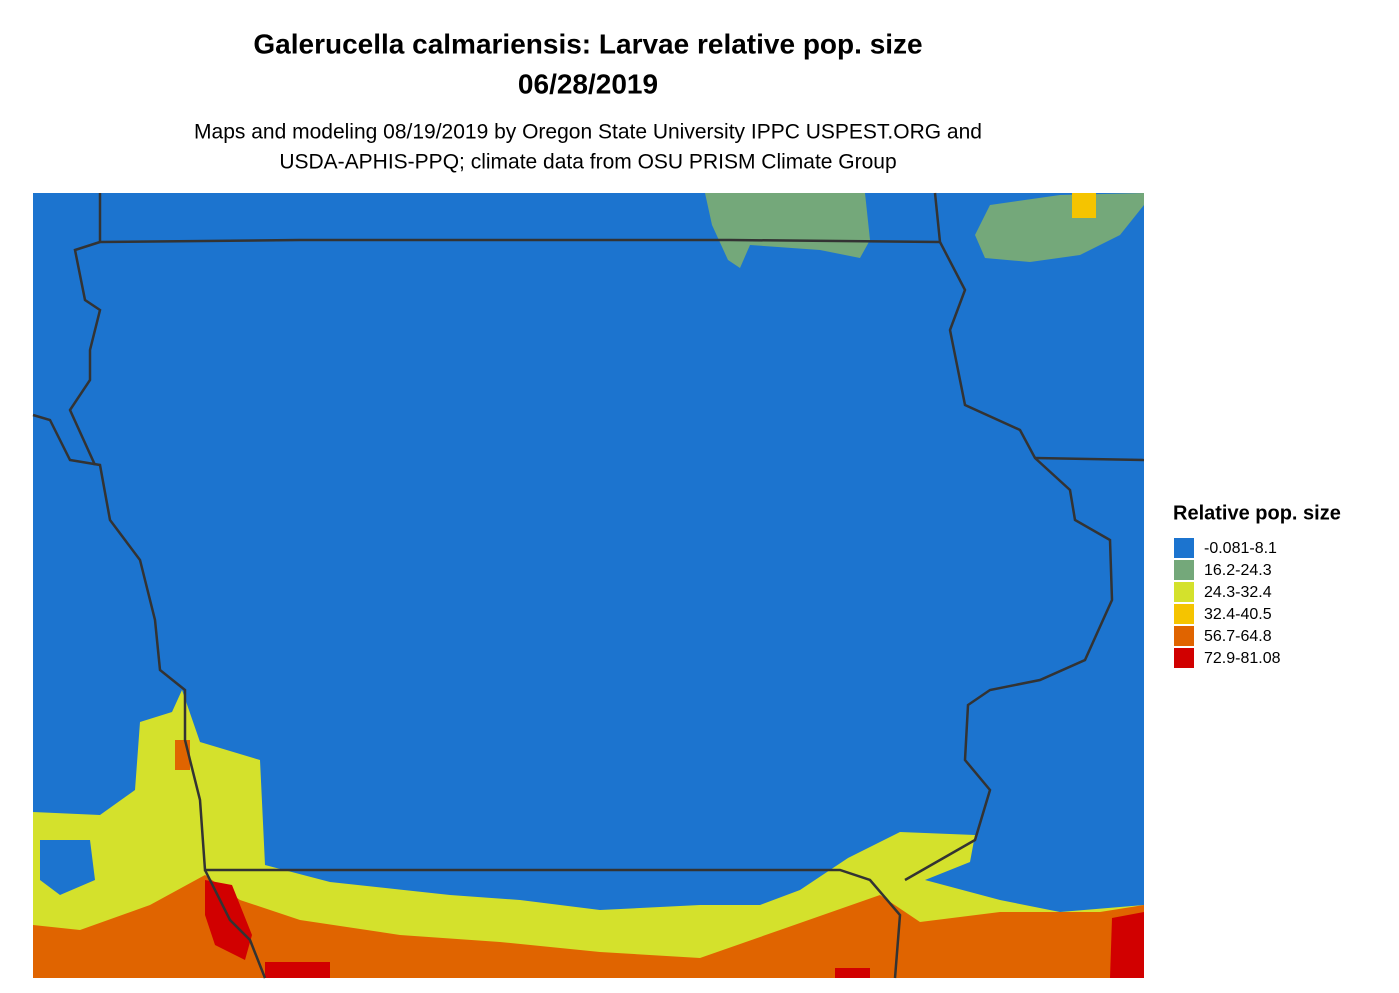  I want to click on legend-label: 16.2-24.3, so click(1238, 570).